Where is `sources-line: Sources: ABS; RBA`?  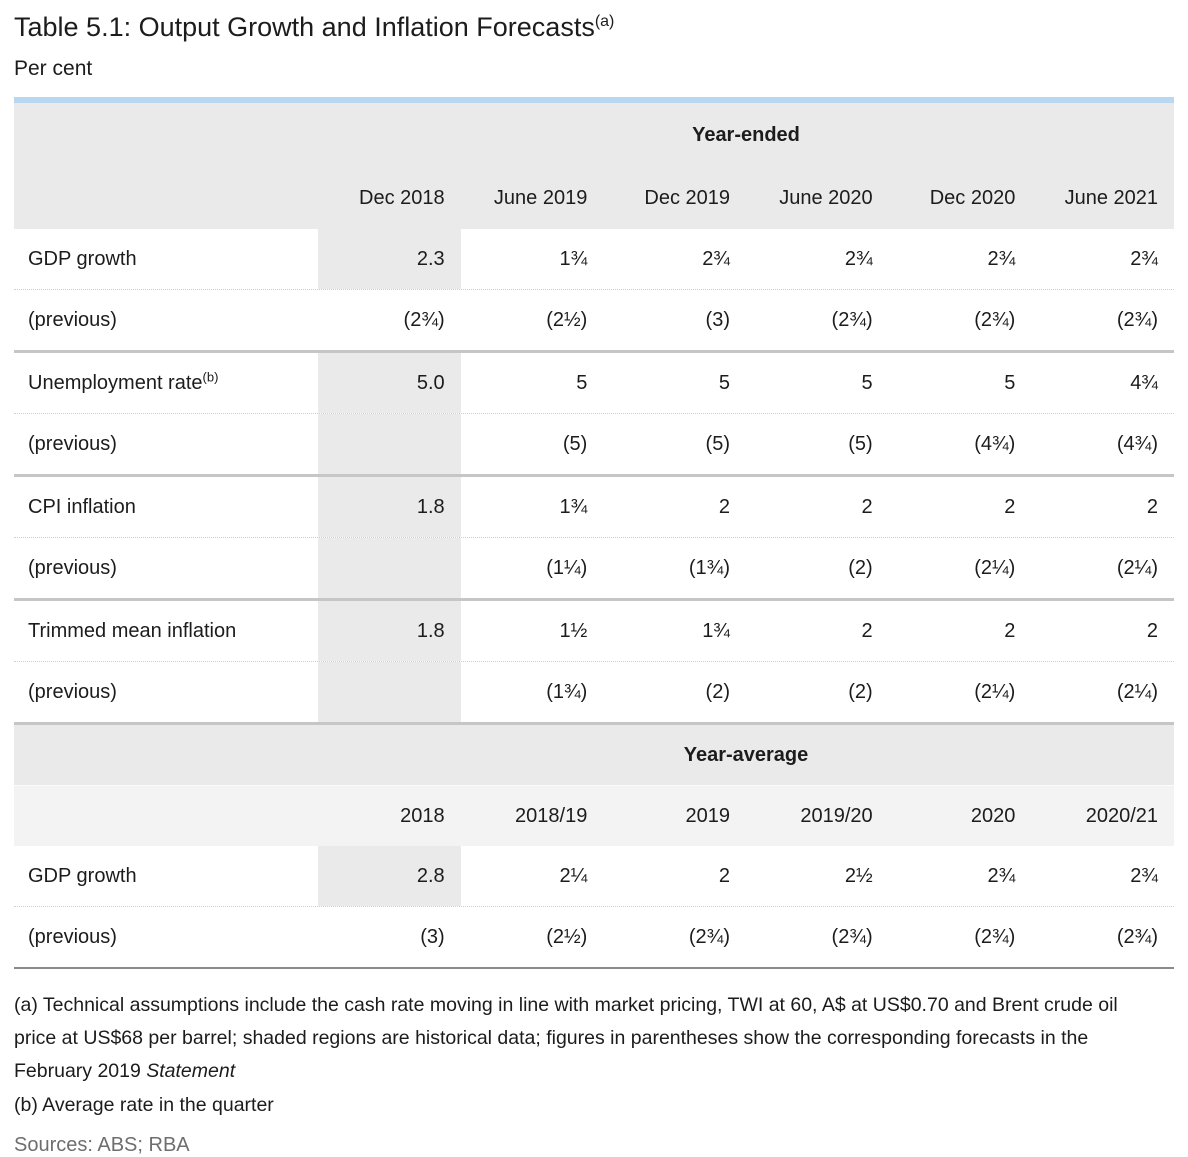 sources-line: Sources: ABS; RBA is located at coordinates (102, 1145).